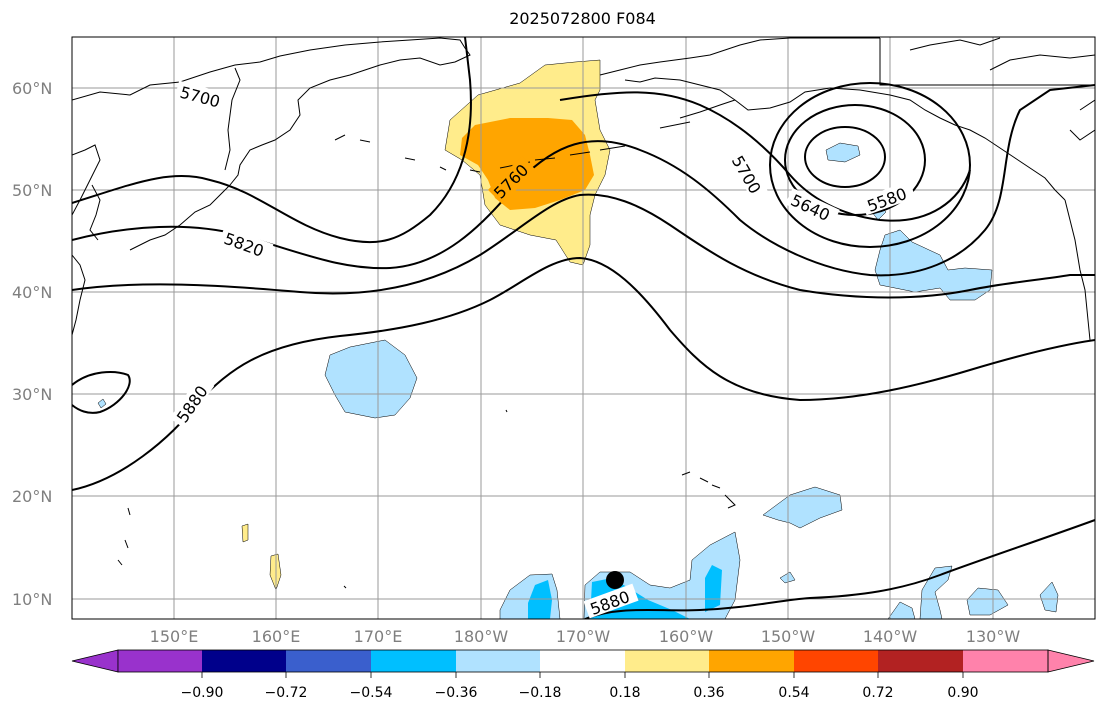 The height and width of the screenshot is (712, 1105). Describe the element at coordinates (890, 636) in the screenshot. I see `lon-label-140w: 140°W` at that location.